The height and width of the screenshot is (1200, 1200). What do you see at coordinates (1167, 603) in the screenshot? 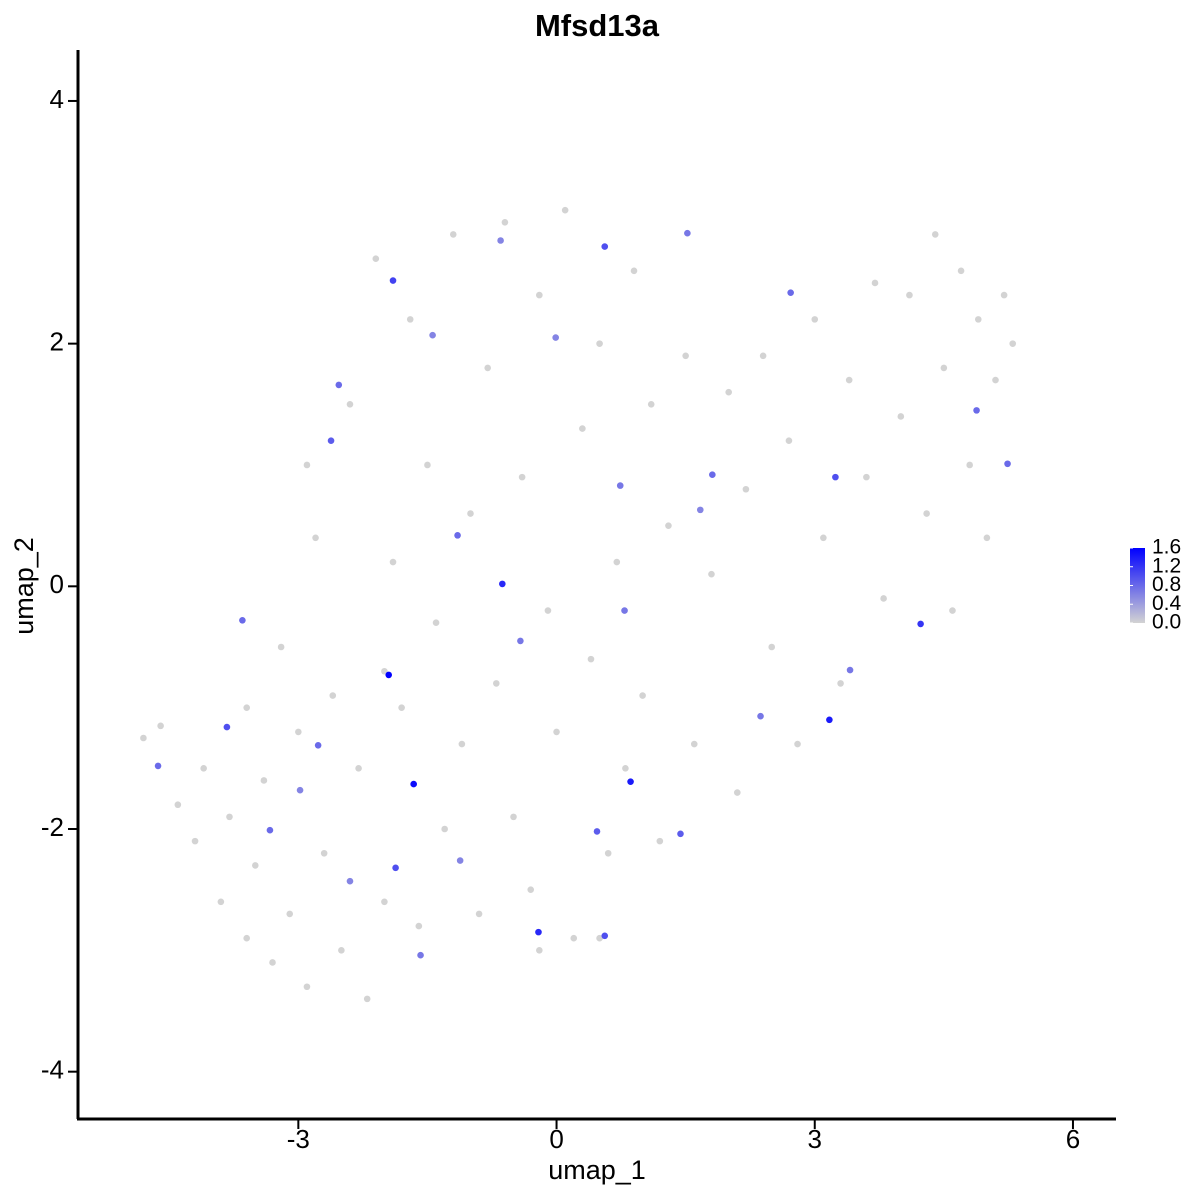
I see `color-tick-label: 0.4` at bounding box center [1167, 603].